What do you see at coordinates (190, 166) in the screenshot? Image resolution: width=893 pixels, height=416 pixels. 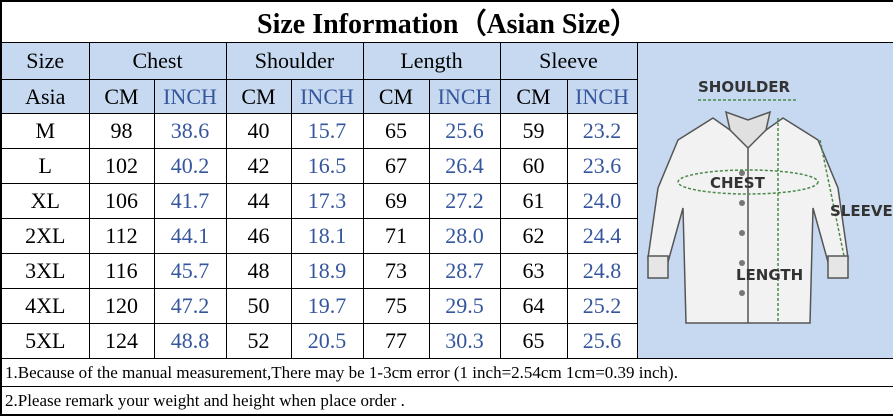 I see `size-value: 40.2` at bounding box center [190, 166].